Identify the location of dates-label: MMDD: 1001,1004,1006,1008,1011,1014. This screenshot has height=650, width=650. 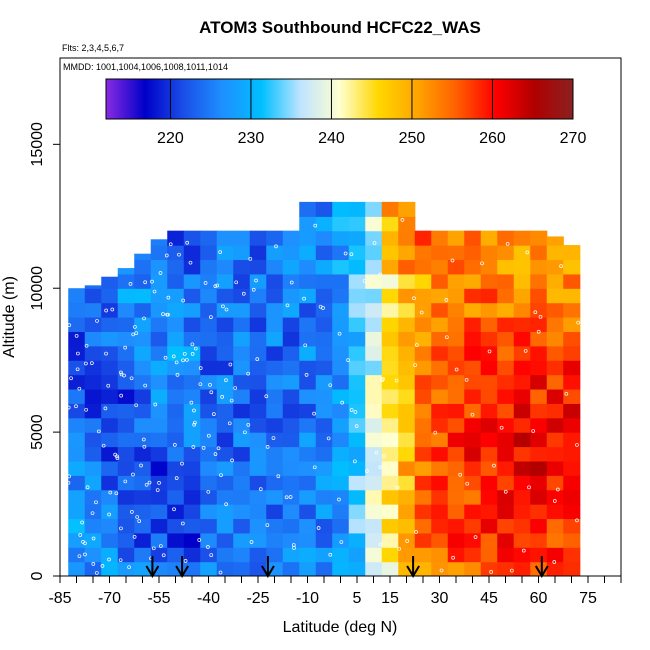
(145, 67).